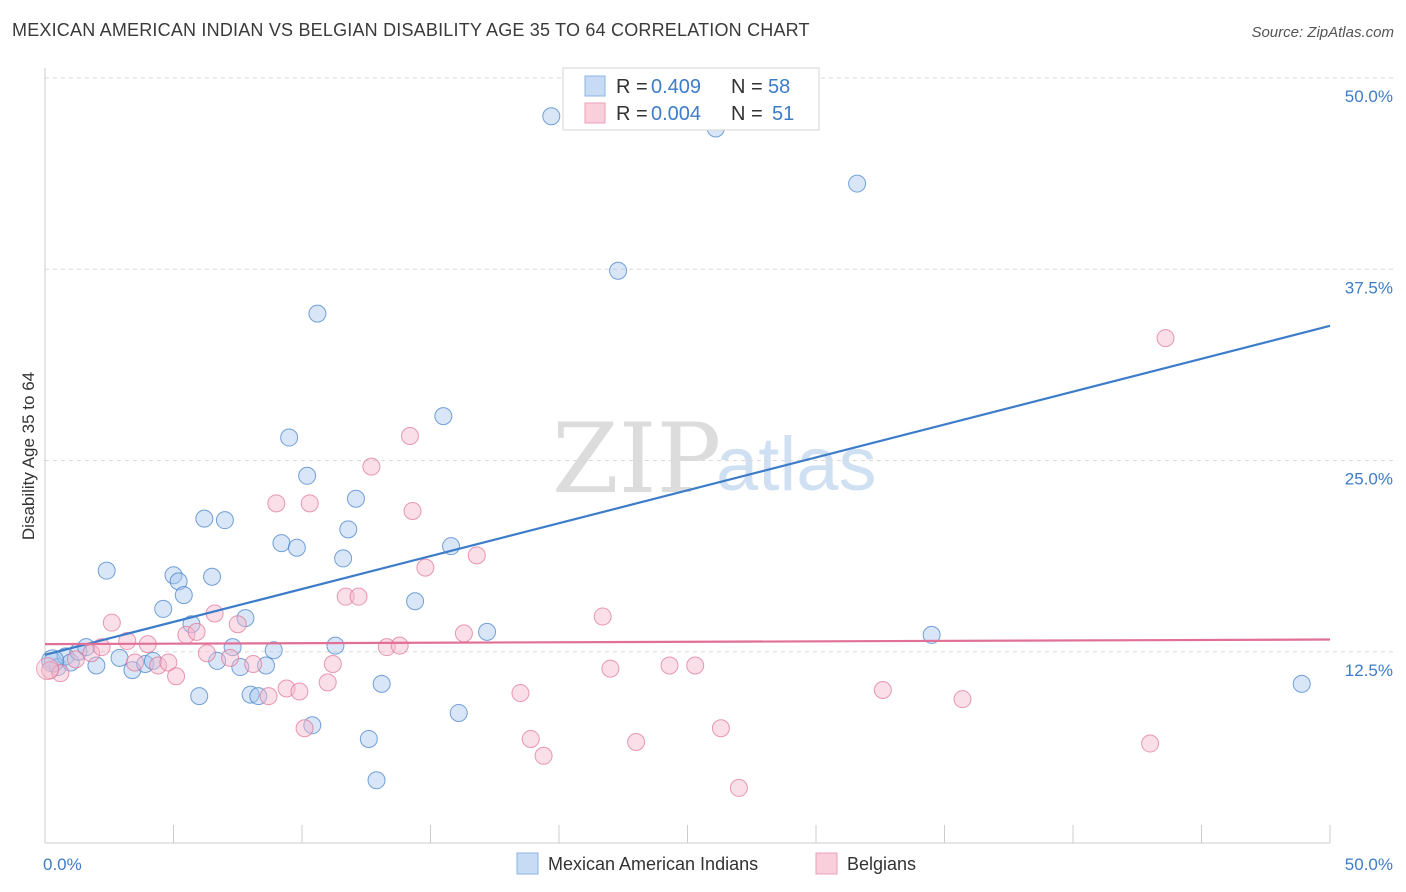 This screenshot has height=892, width=1406. Describe the element at coordinates (636, 459) in the screenshot. I see `watermark-zip: ZIP` at that location.